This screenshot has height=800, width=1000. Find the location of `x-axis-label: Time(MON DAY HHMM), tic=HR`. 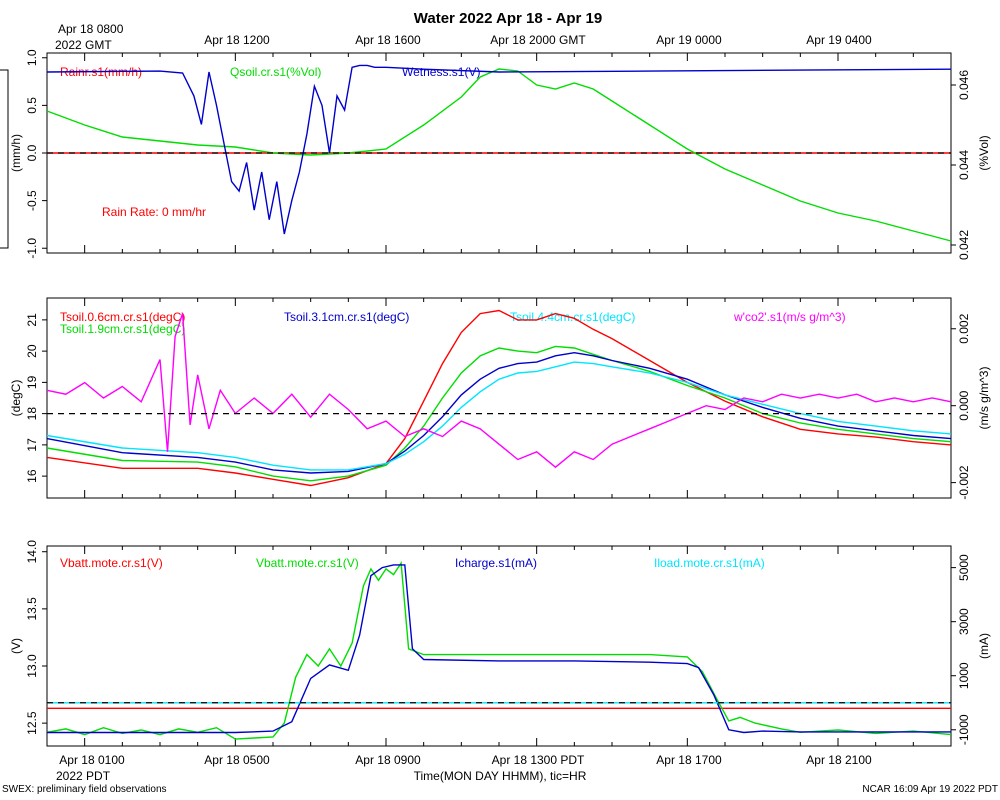

x-axis-label: Time(MON DAY HHMM), tic=HR is located at coordinates (500, 776).